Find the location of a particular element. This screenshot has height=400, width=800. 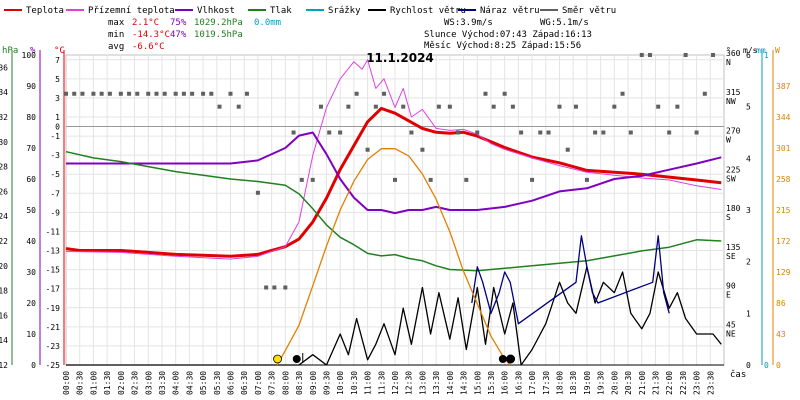

x-tick-label: 13:30 is located at coordinates (436, 383).